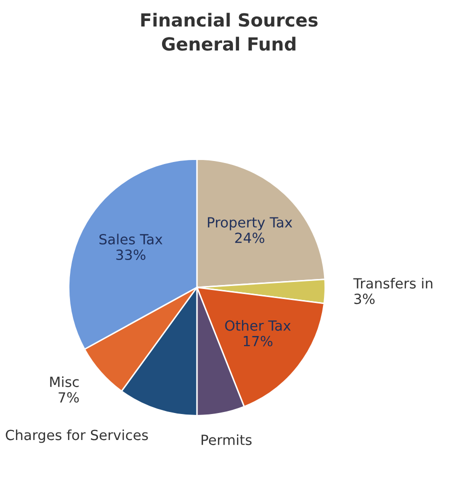 The width and height of the screenshot is (458, 479). Describe the element at coordinates (258, 325) in the screenshot. I see `slice-label: Other Tax` at that location.